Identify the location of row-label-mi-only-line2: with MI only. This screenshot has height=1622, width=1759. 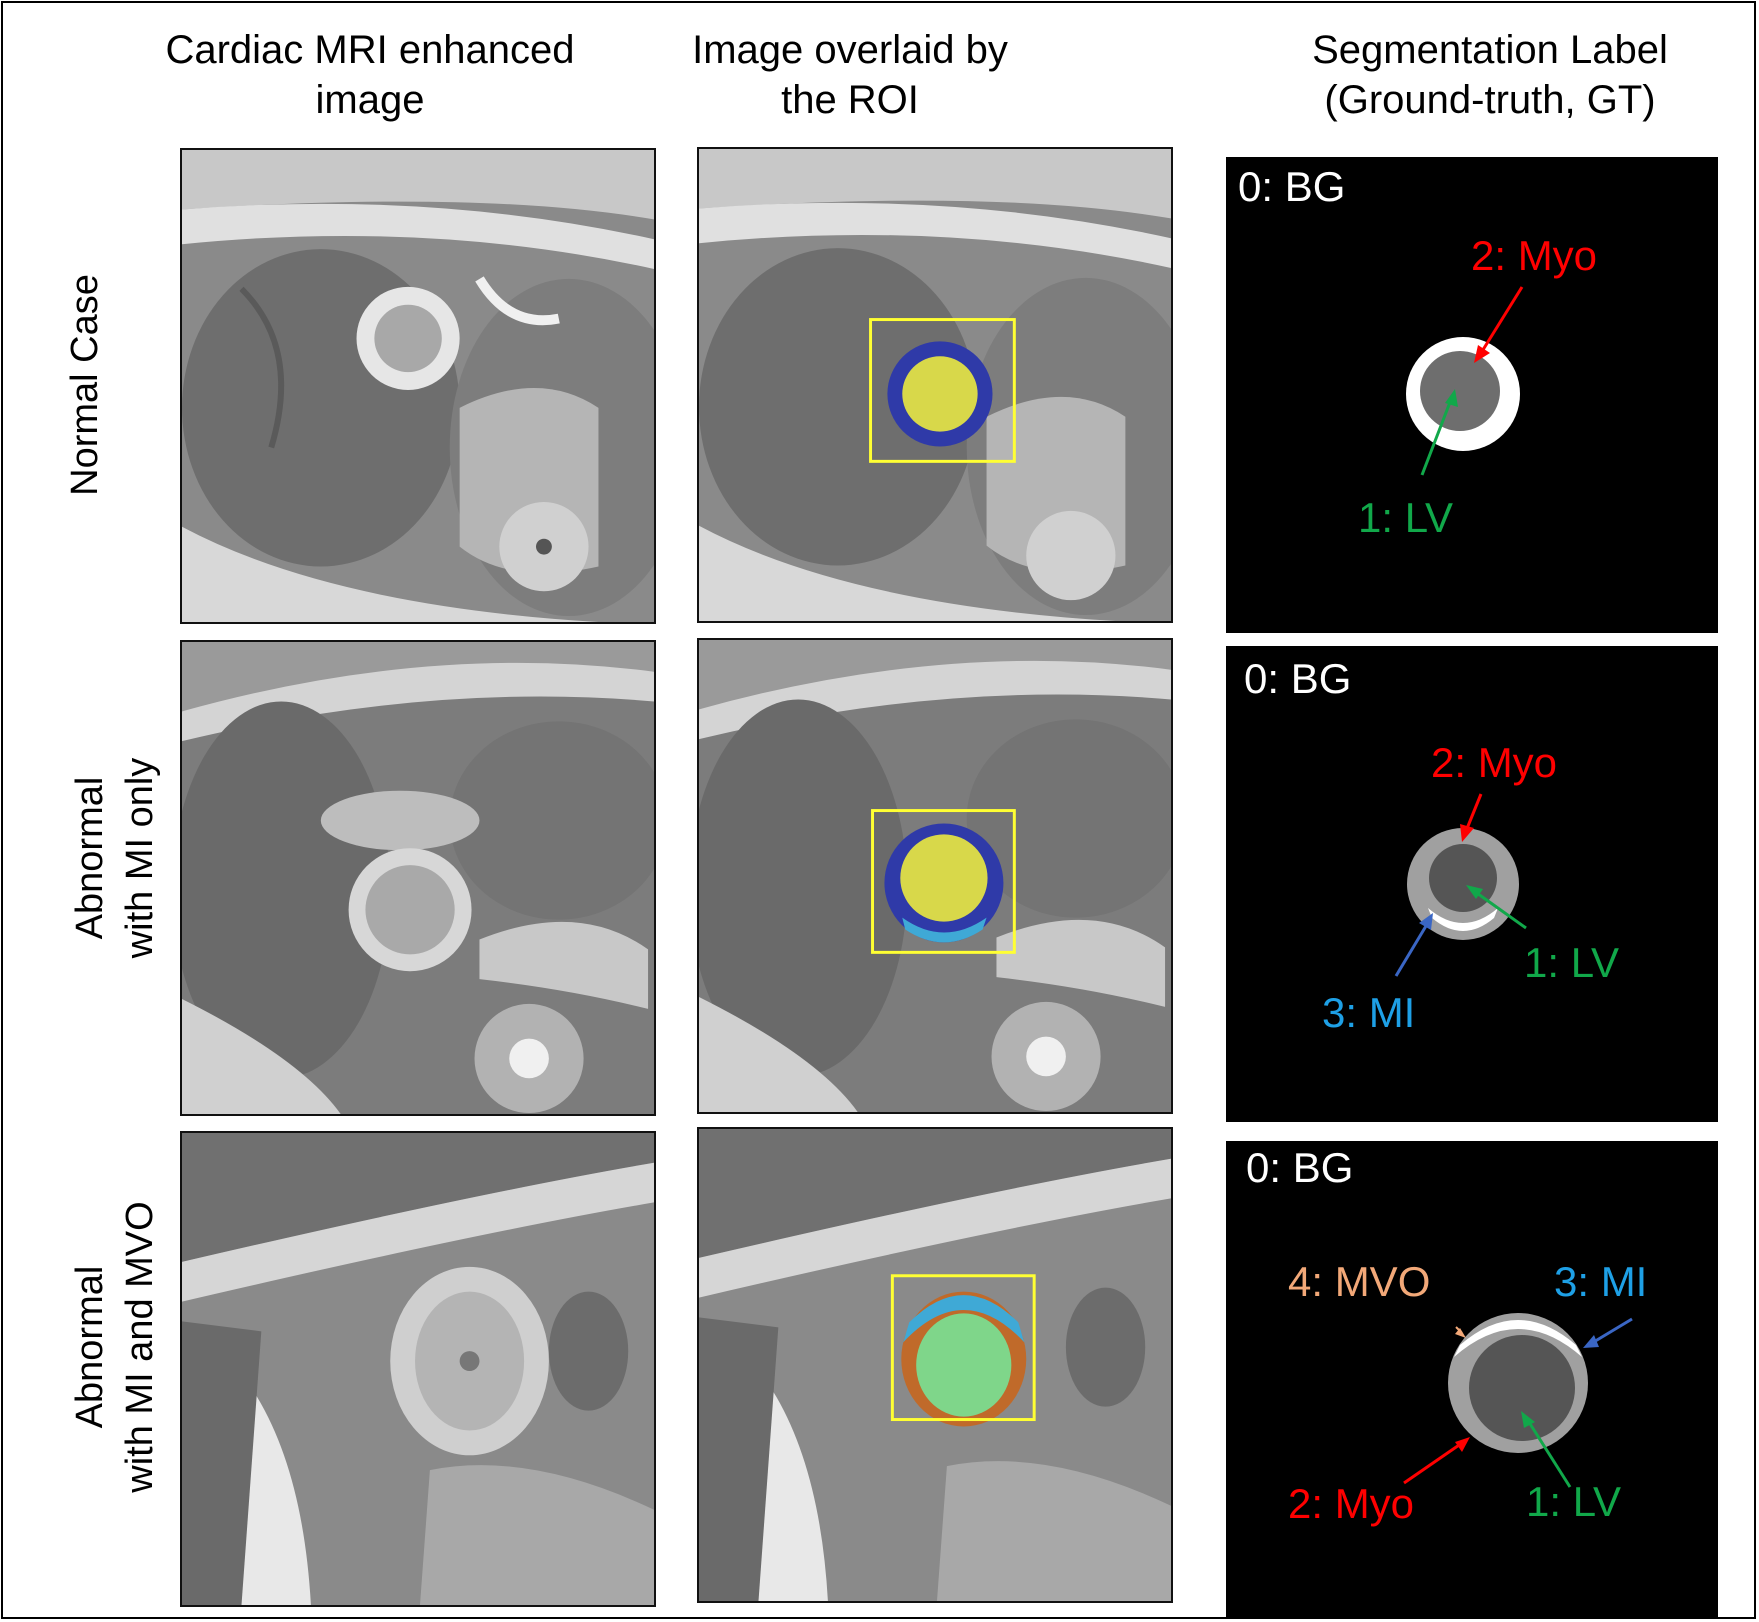
(140, 858).